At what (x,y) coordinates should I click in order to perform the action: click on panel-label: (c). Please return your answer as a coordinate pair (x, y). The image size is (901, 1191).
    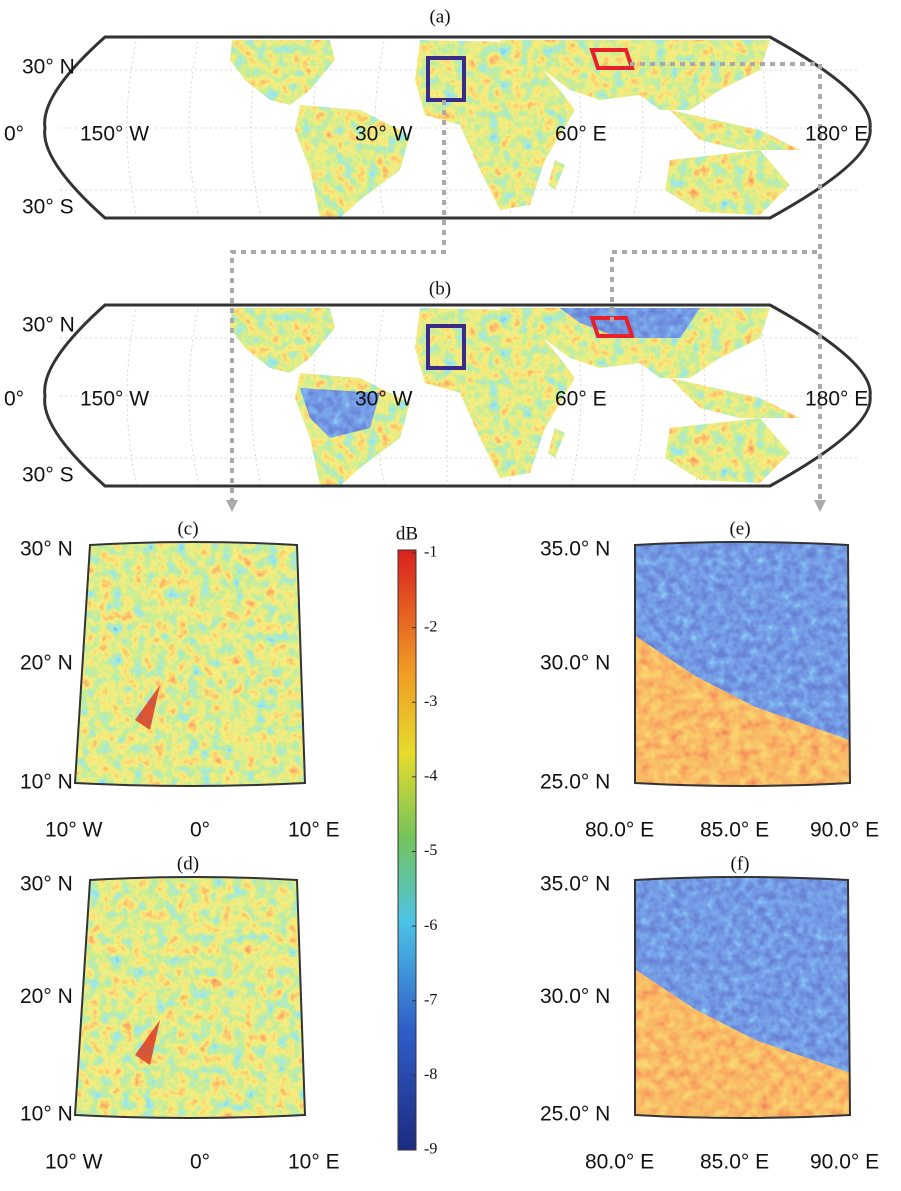
    Looking at the image, I should click on (187, 528).